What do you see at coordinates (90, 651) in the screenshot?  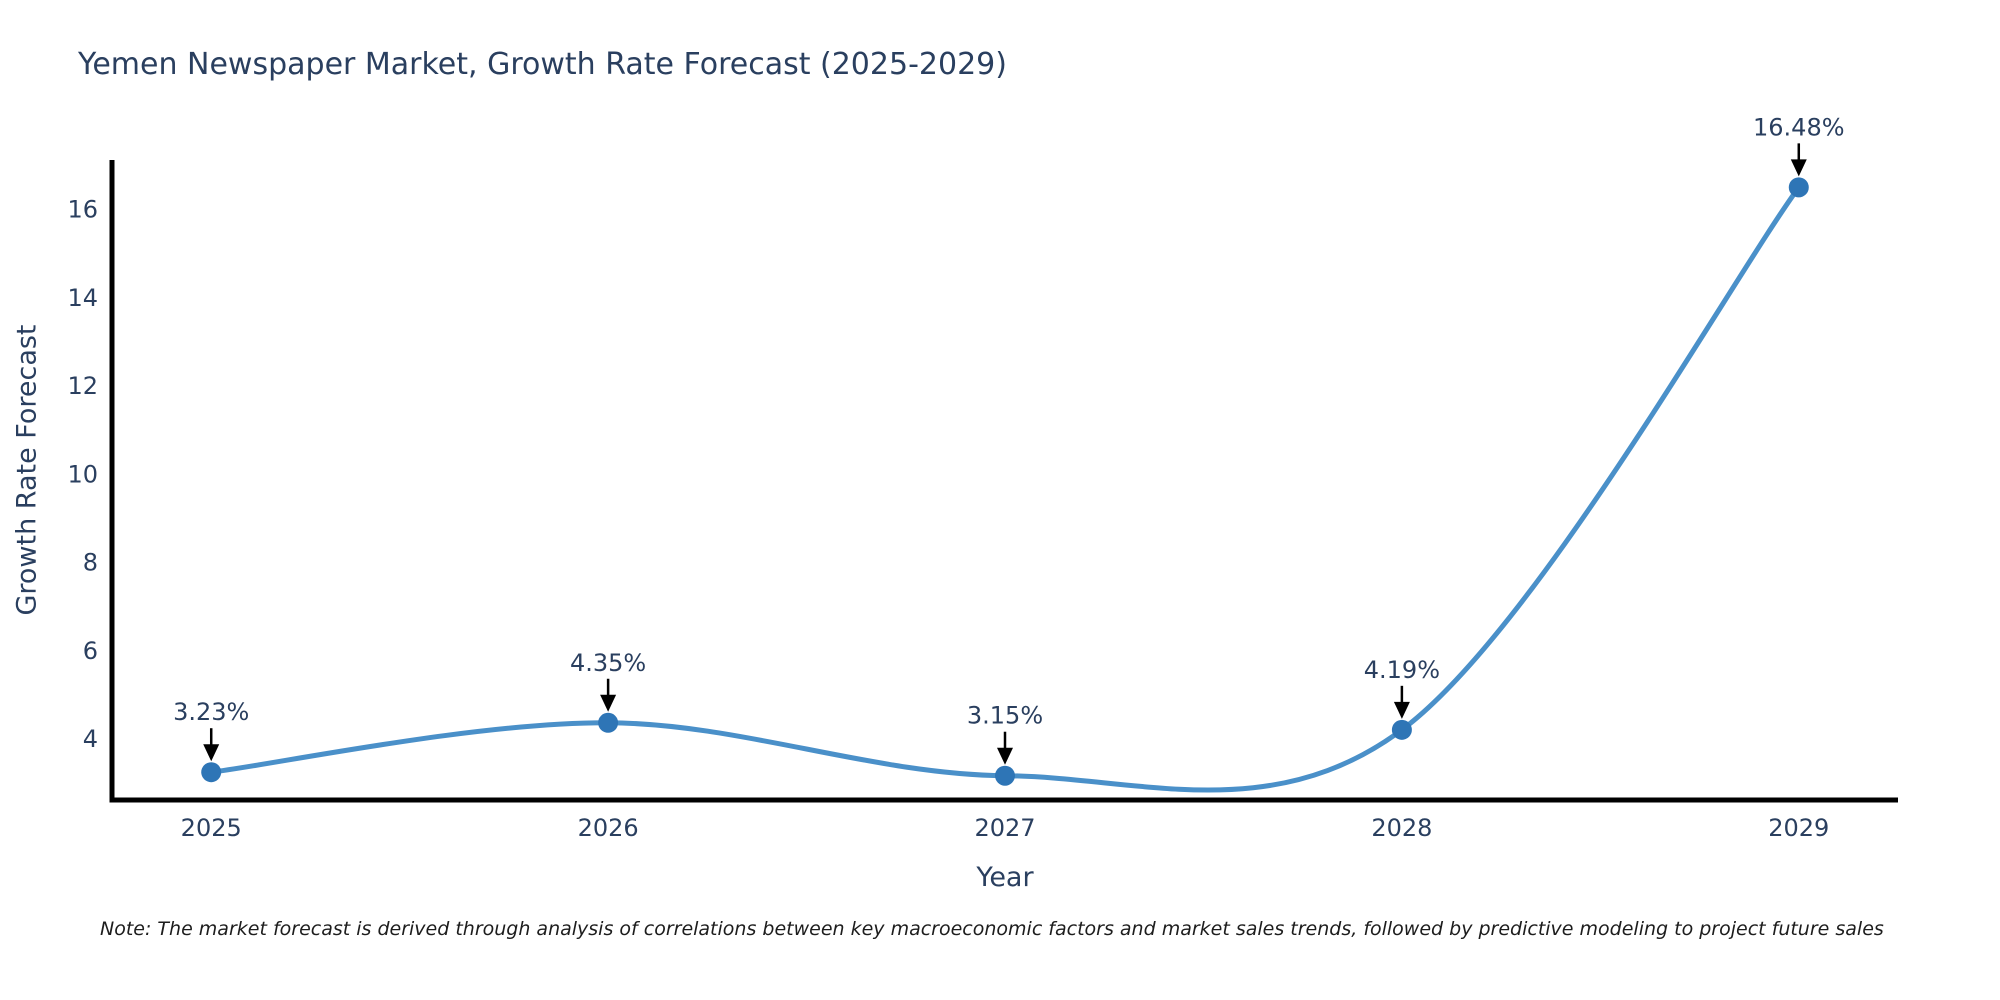 I see `y-tick-label: 6` at bounding box center [90, 651].